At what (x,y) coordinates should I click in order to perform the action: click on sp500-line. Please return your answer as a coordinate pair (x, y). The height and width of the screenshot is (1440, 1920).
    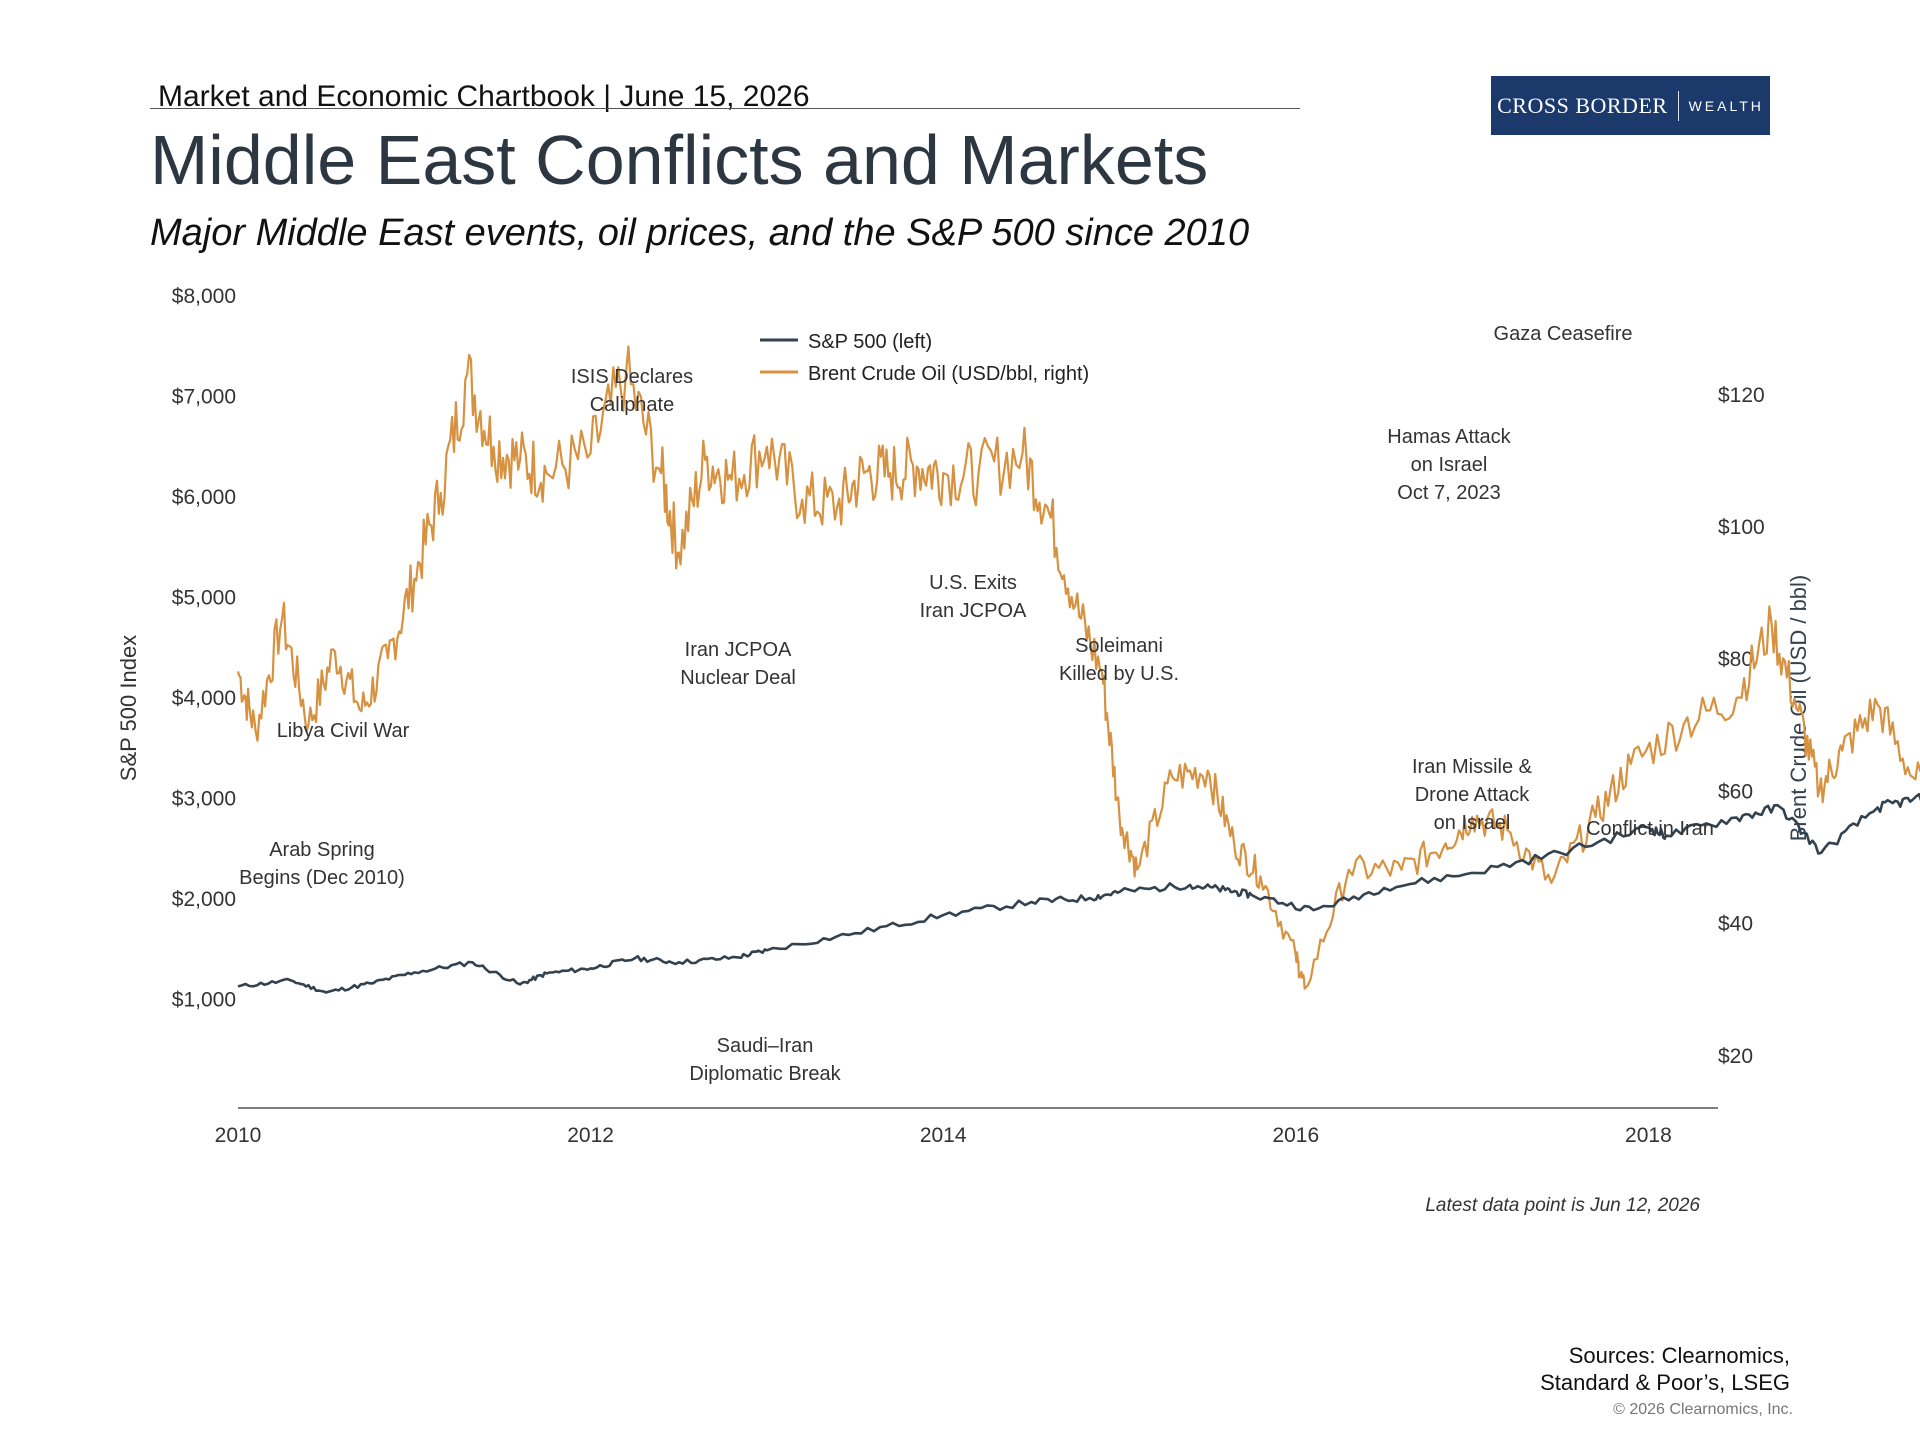
    Looking at the image, I should click on (1078, 893).